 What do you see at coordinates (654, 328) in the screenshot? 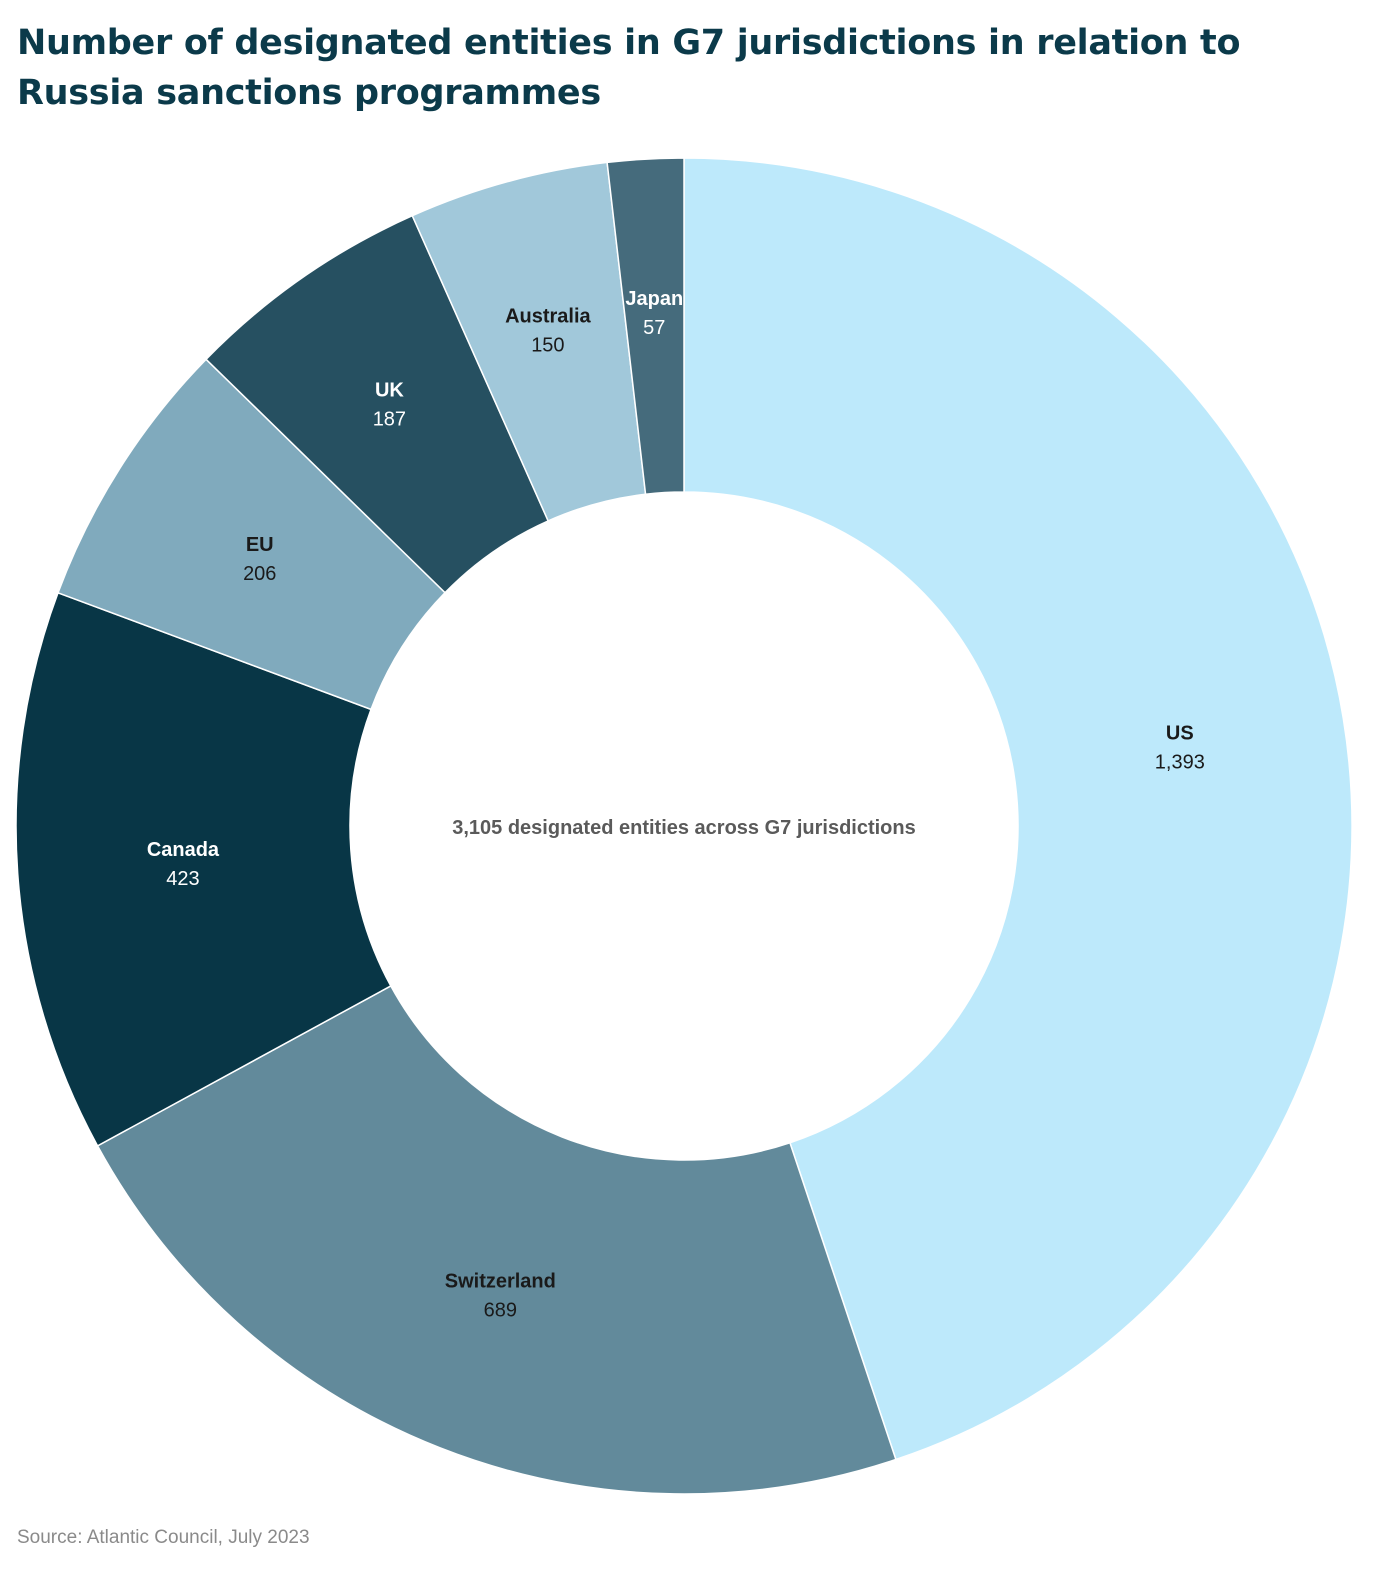
I see `slice-value-japan: 57` at bounding box center [654, 328].